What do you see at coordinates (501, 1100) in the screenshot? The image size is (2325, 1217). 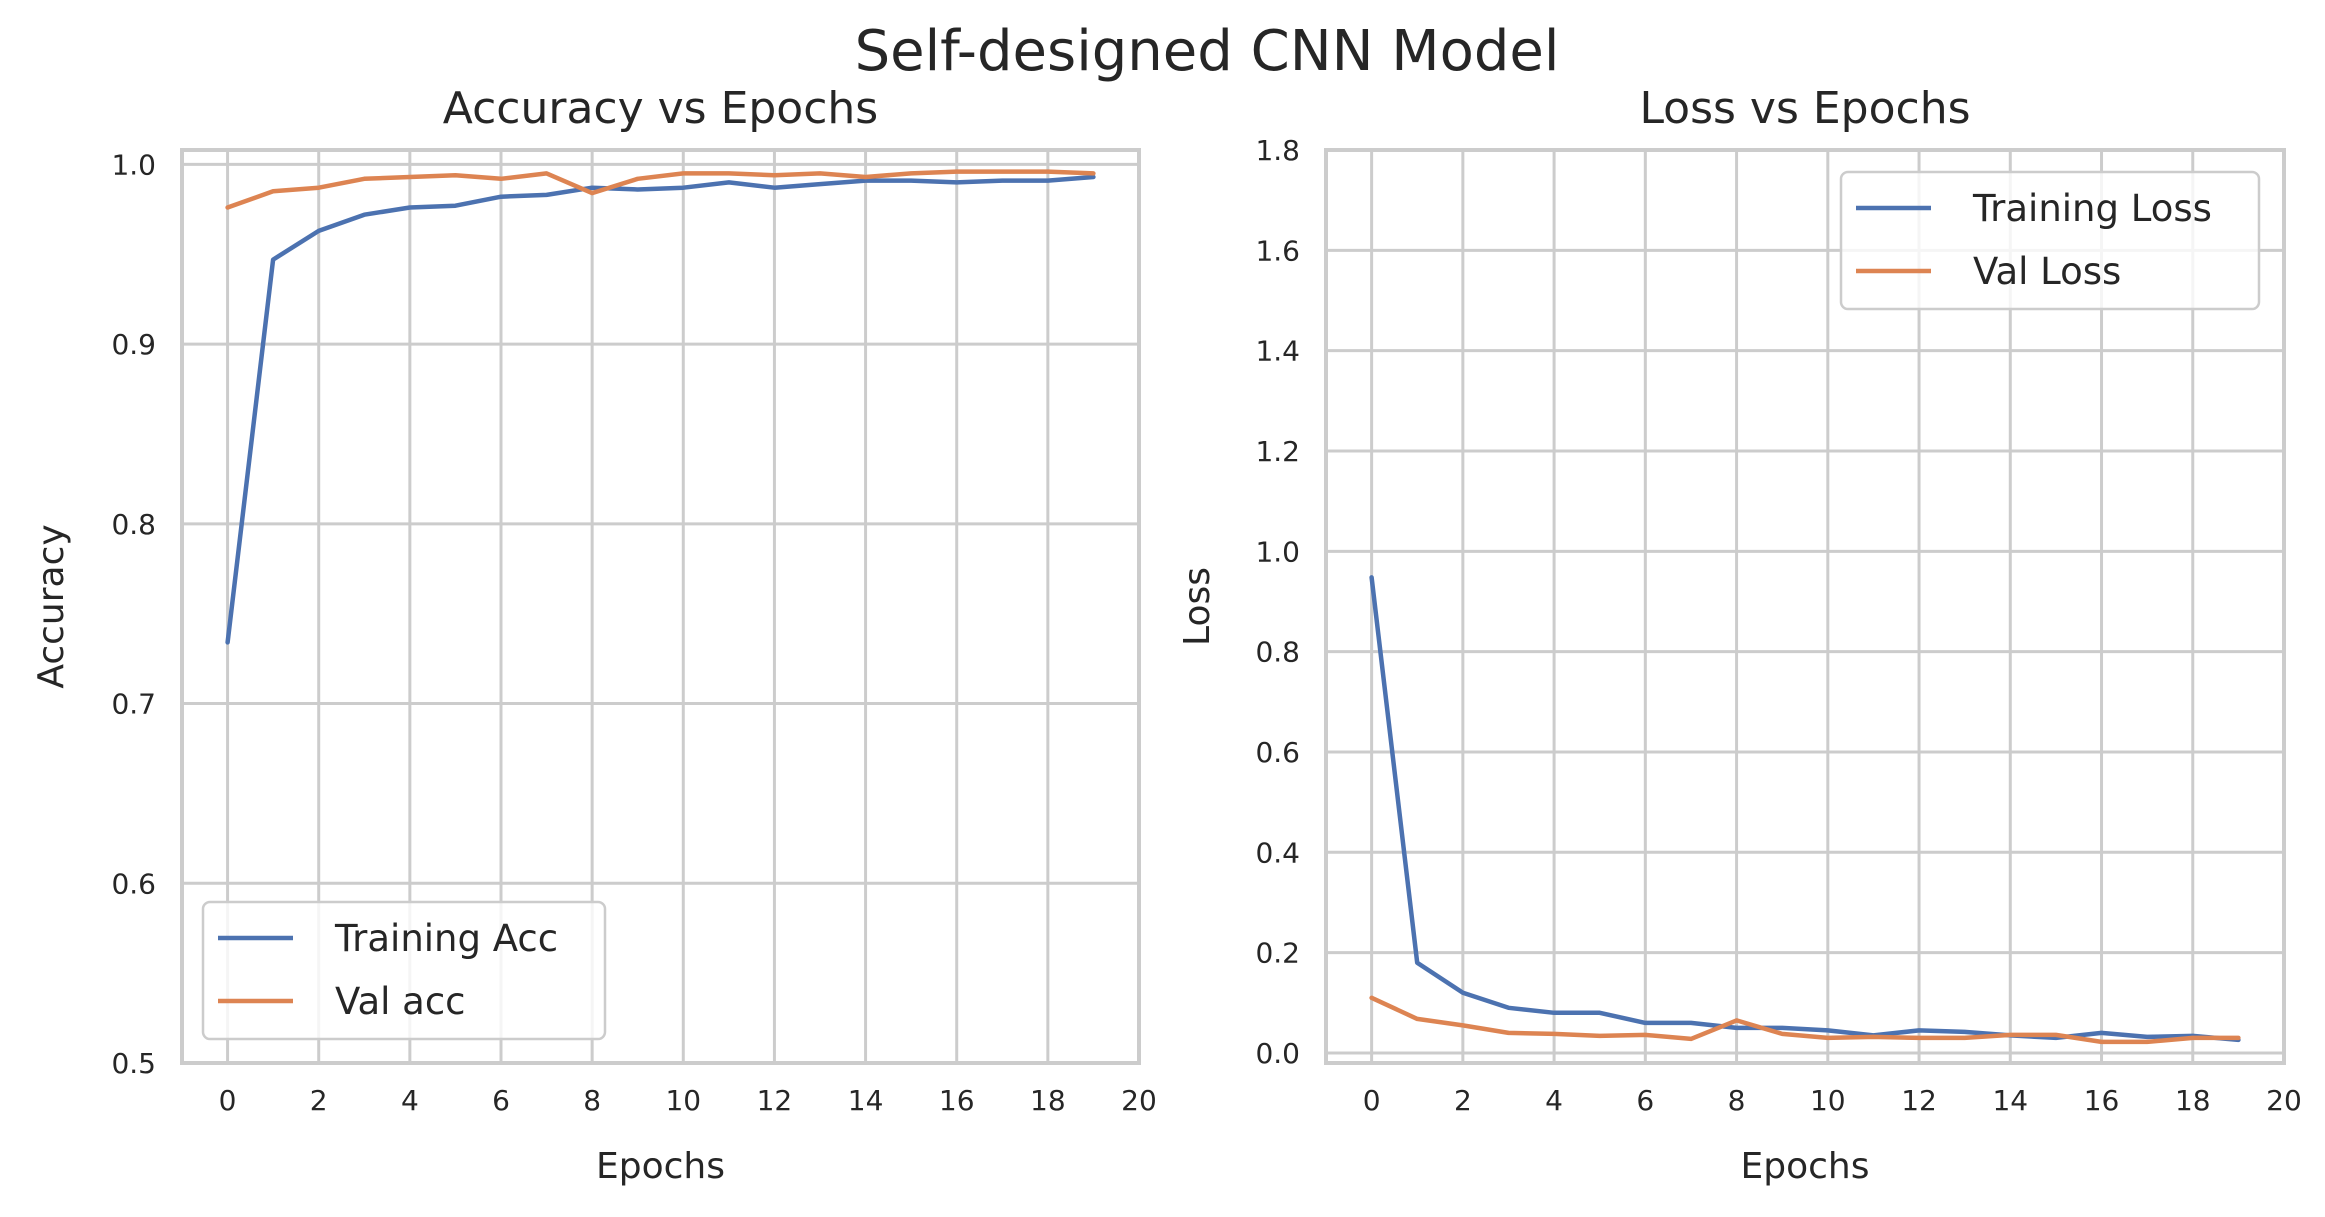 I see `accuracy-x-tick-label: 6` at bounding box center [501, 1100].